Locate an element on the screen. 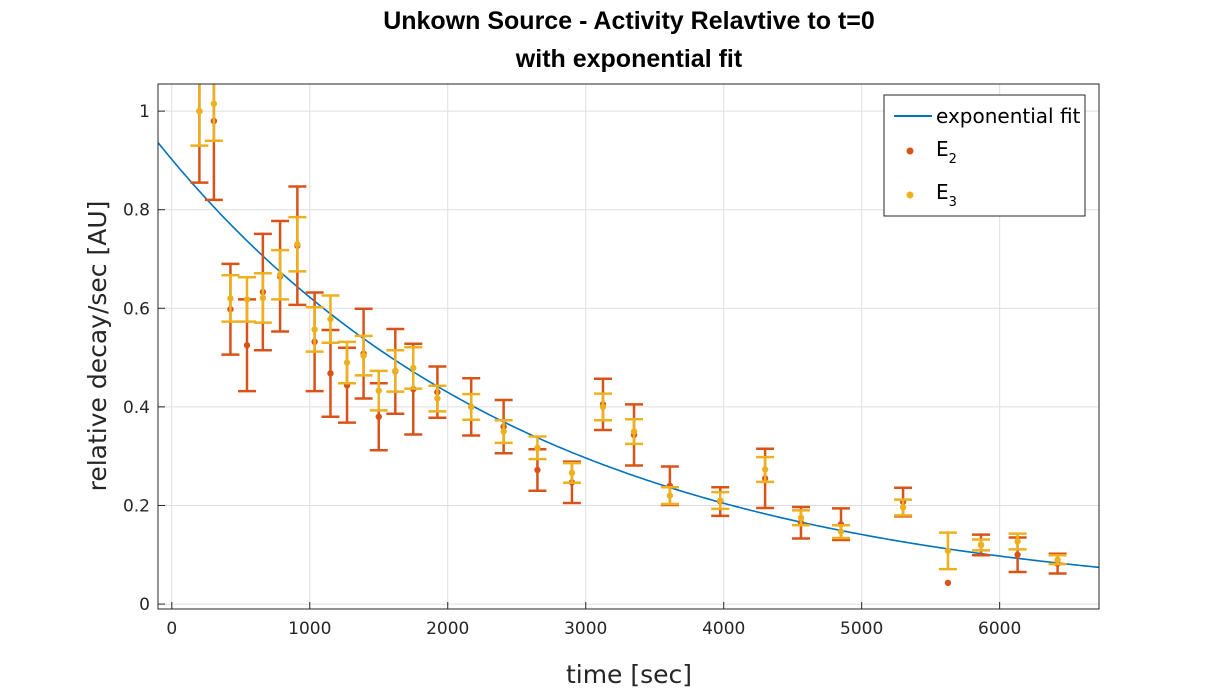 This screenshot has height=692, width=1215. x-tick-label: 6000 is located at coordinates (999, 629).